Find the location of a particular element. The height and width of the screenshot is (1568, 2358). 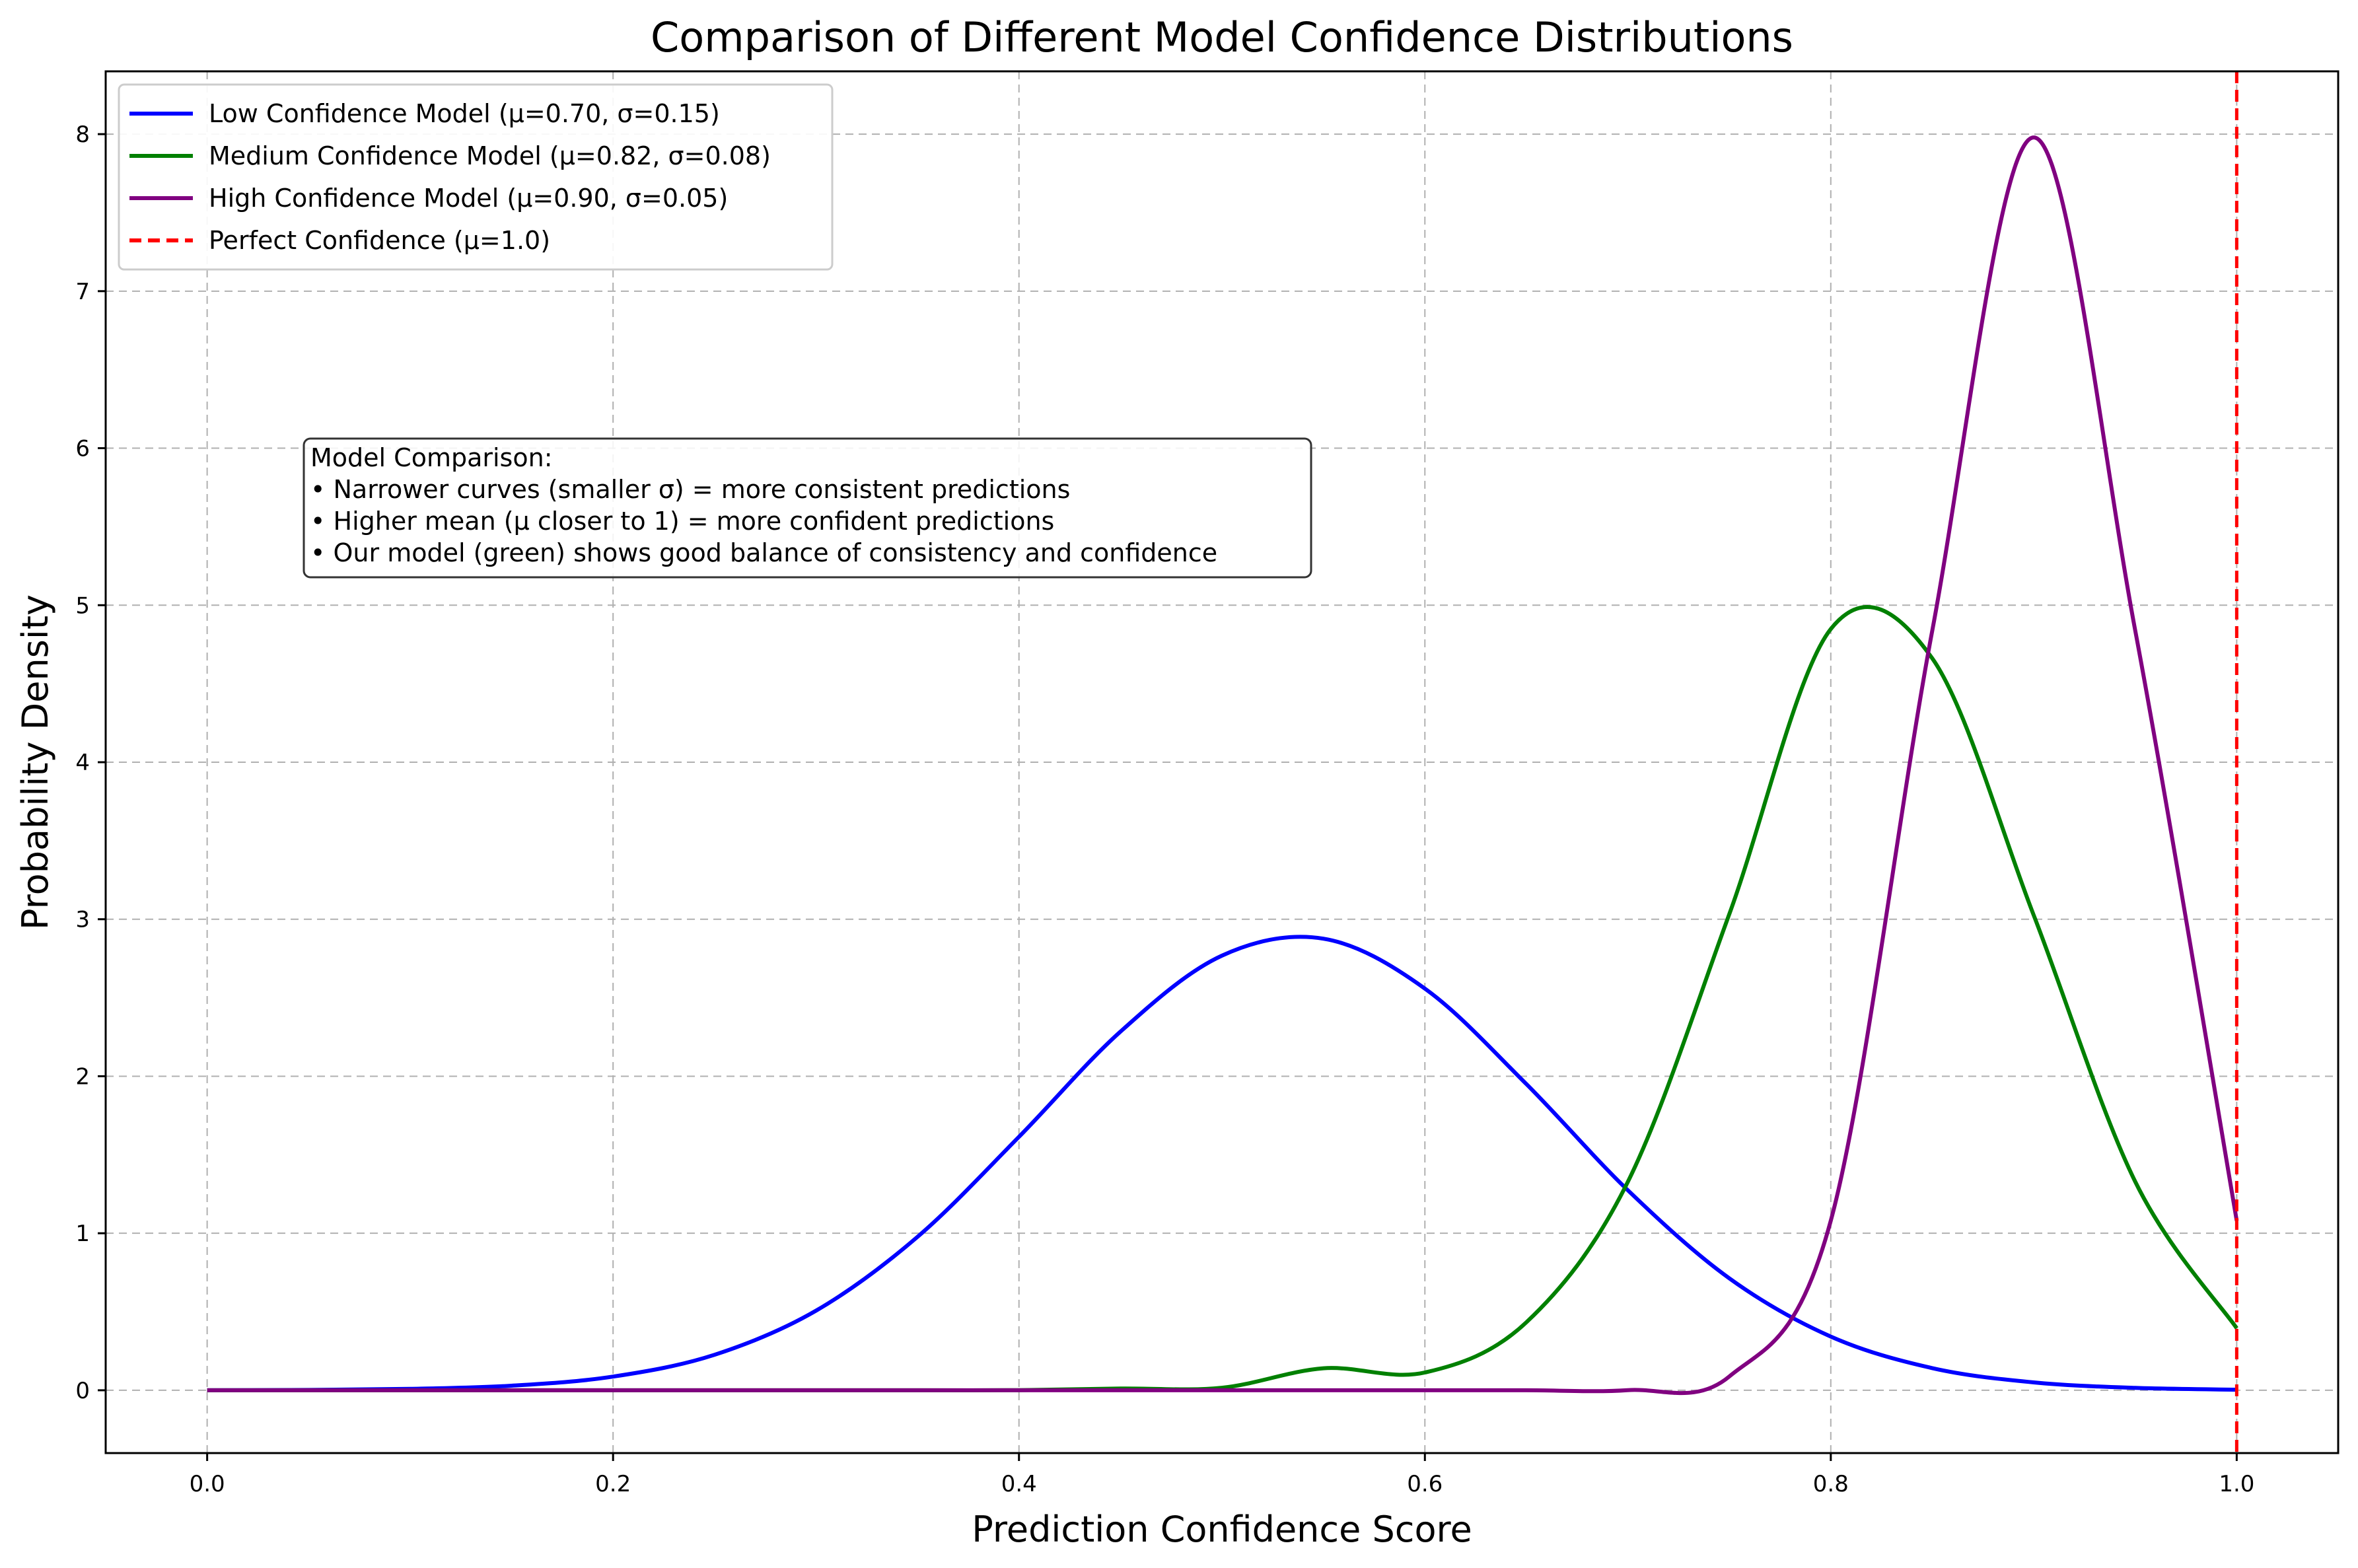

y-tick-label: 0 is located at coordinates (82, 1391).